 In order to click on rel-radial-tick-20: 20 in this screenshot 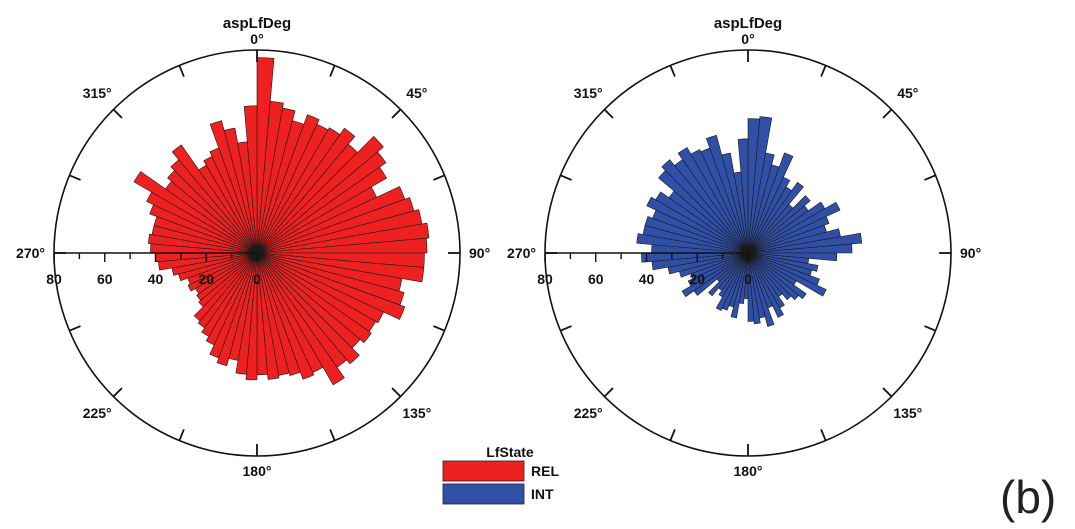, I will do `click(207, 279)`.